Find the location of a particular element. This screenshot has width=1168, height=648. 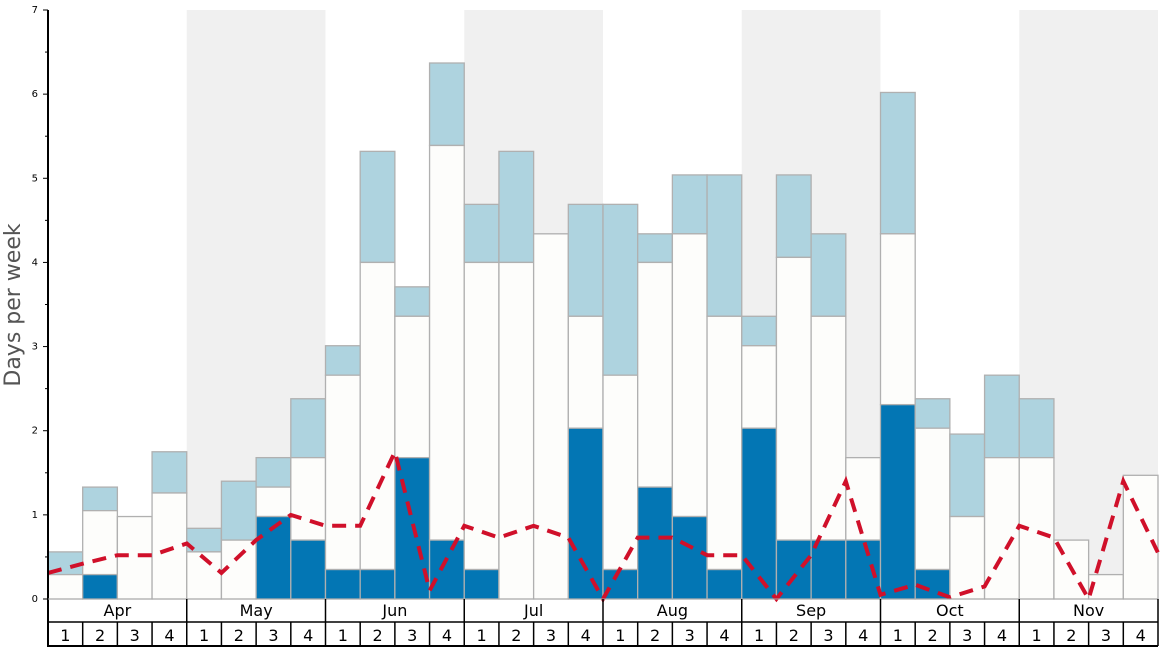

month-label-oct: Oct is located at coordinates (950, 610).